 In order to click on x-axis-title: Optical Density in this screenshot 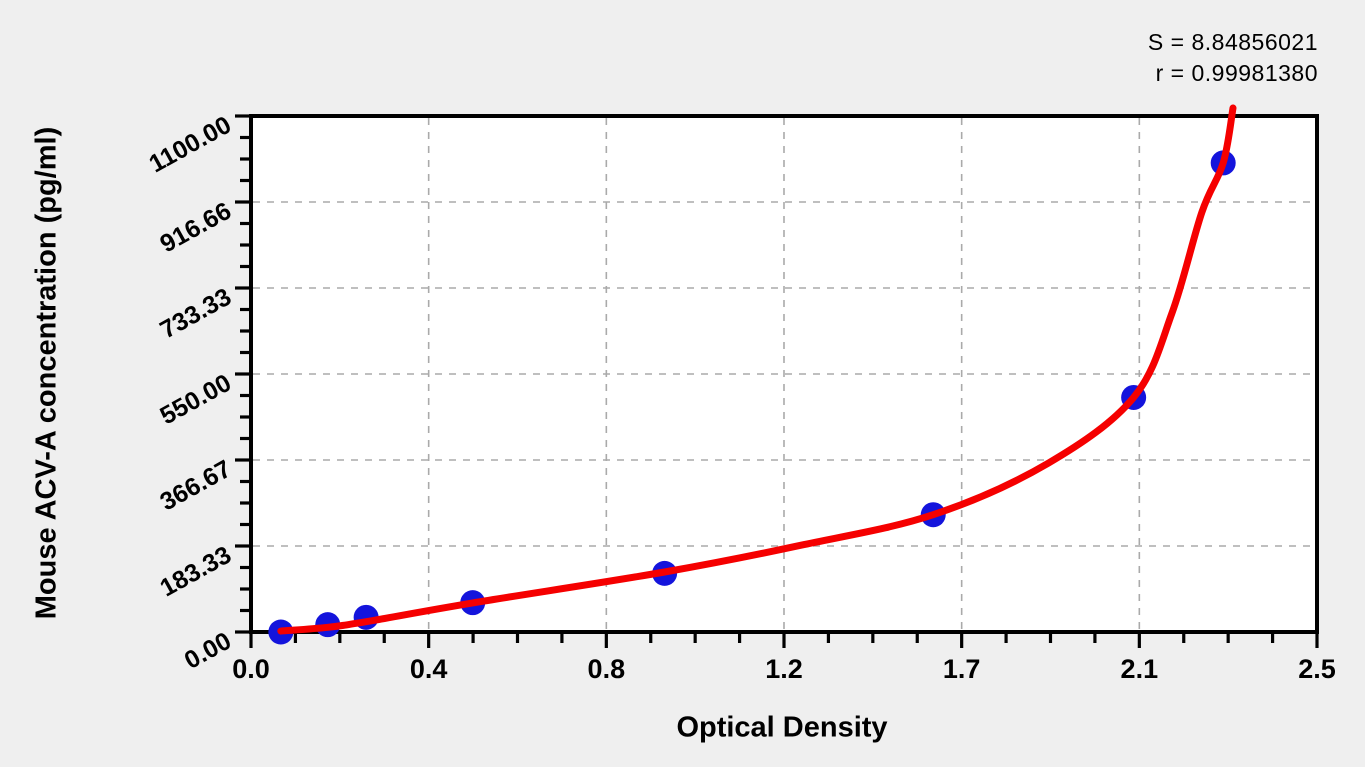, I will do `click(782, 727)`.